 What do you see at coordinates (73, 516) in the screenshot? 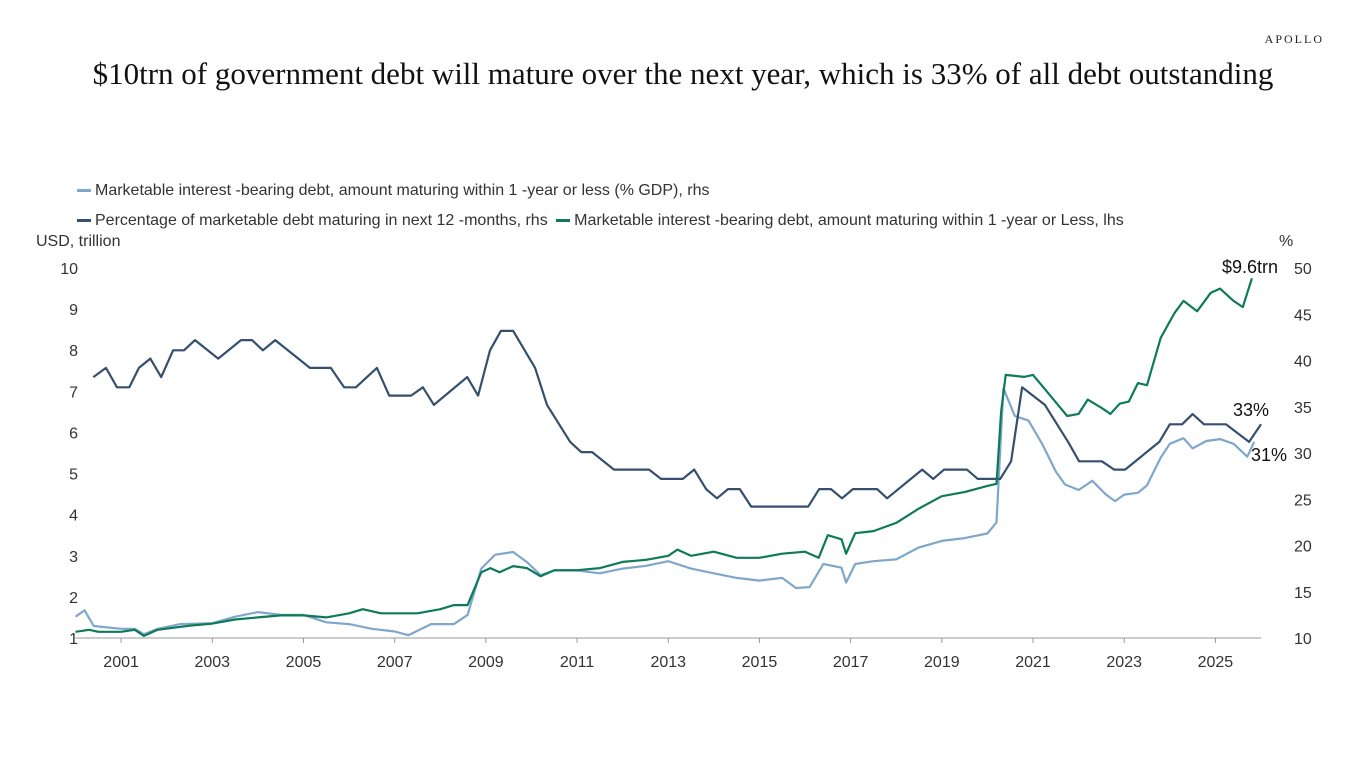
I see `y-left-tick-label: 4` at bounding box center [73, 516].